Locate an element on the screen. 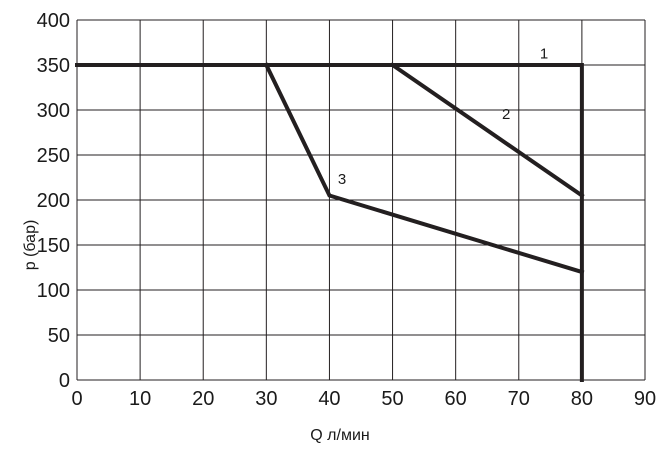  x-axis-label: Q л/мин is located at coordinates (339, 435).